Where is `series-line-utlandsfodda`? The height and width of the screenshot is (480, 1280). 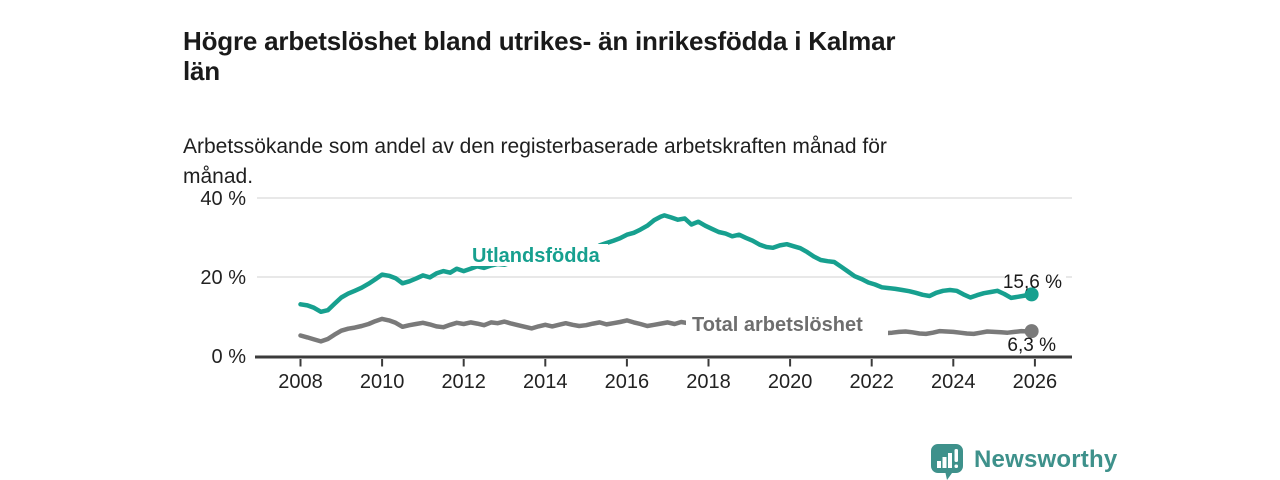 series-line-utlandsfodda is located at coordinates (666, 264).